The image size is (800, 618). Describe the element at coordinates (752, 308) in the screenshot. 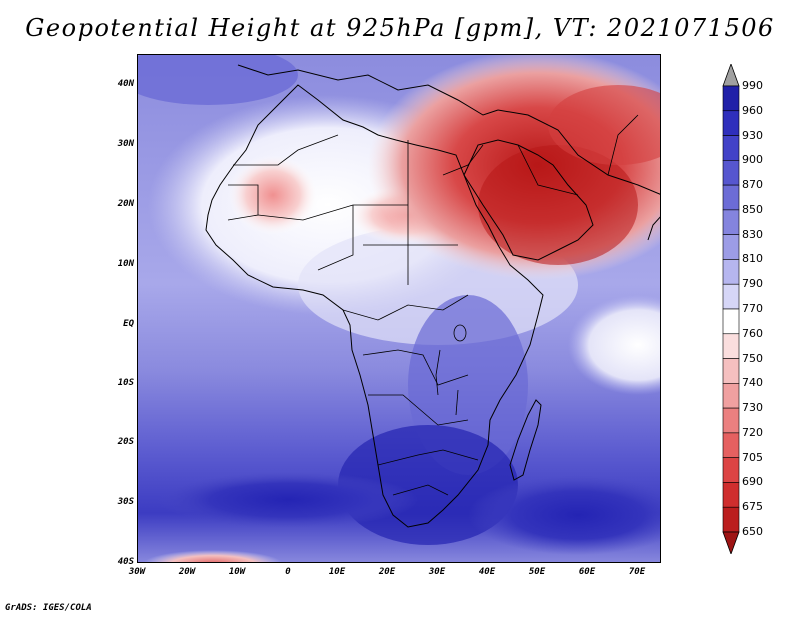

I see `colorbar-level-label: 770` at that location.